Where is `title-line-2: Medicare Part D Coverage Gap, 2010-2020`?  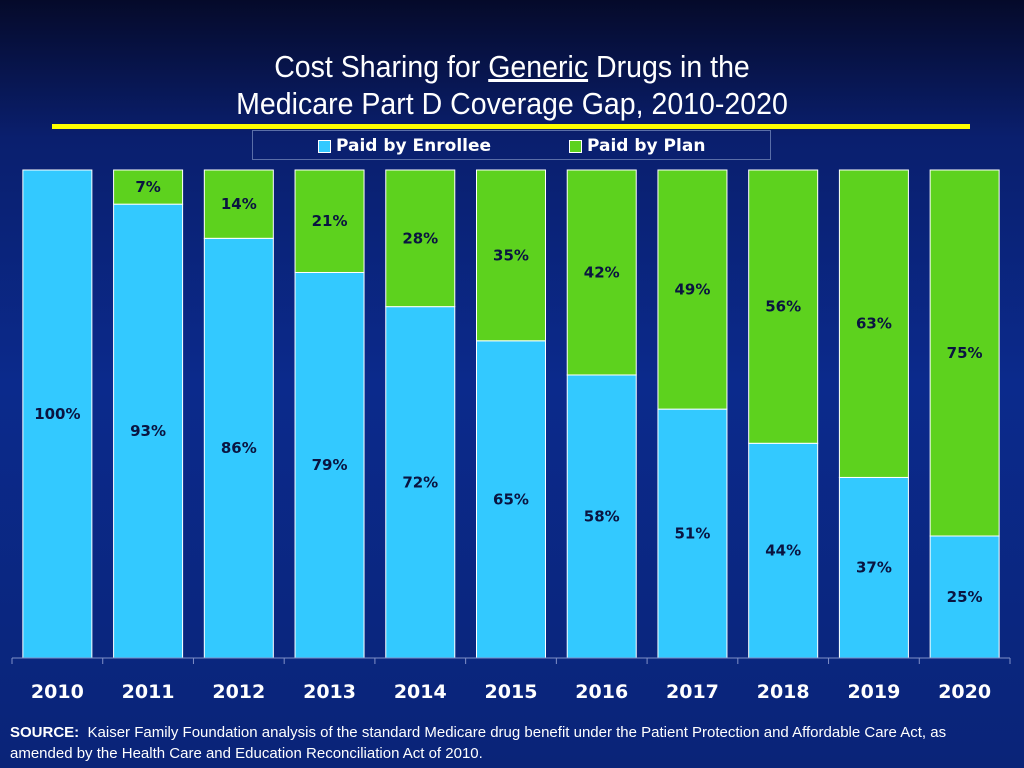
title-line-2: Medicare Part D Coverage Gap, 2010-2020 is located at coordinates (512, 103).